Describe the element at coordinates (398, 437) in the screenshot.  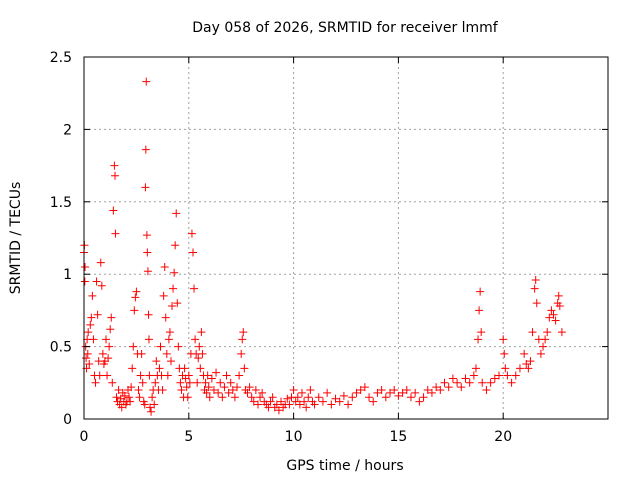
I see `x-tick-label: 15` at that location.